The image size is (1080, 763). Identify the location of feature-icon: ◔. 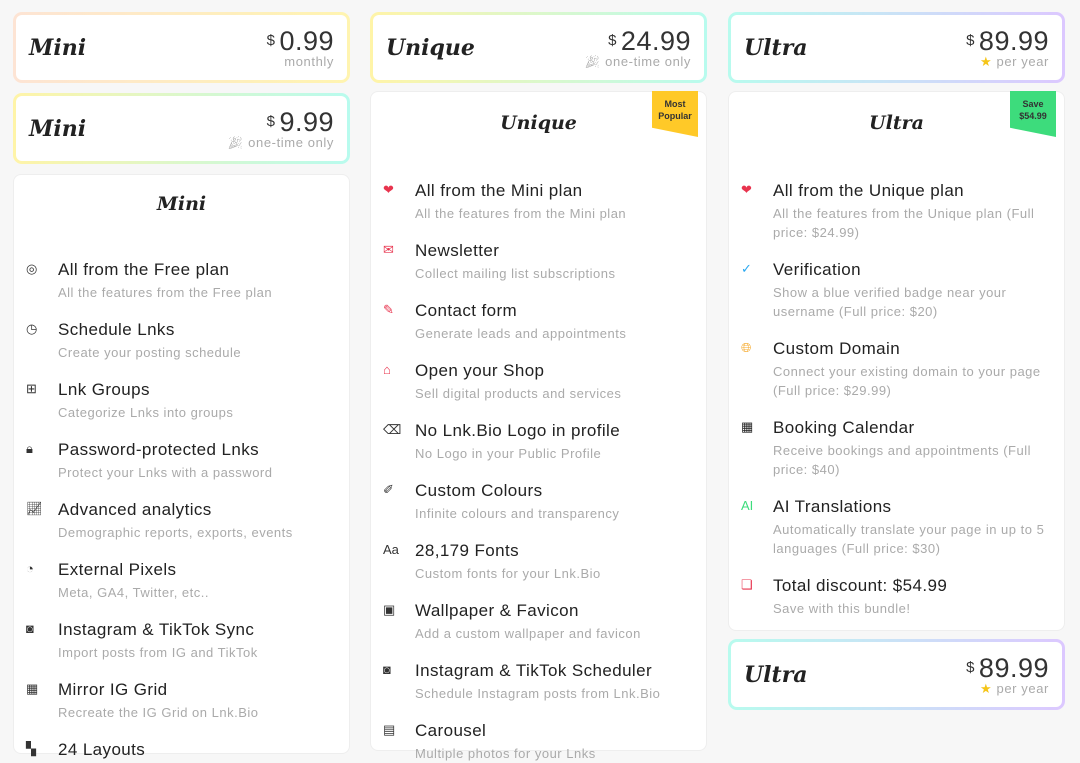
(30, 568).